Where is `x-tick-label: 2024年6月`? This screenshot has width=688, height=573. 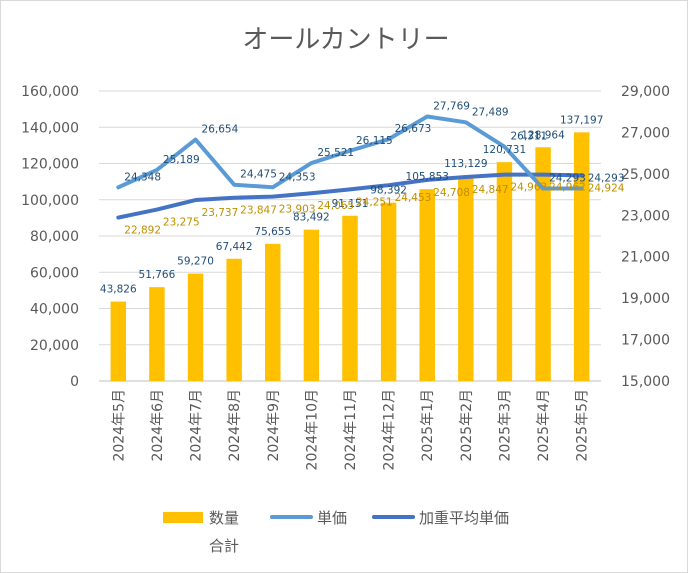
x-tick-label: 2024年6月 is located at coordinates (158, 425).